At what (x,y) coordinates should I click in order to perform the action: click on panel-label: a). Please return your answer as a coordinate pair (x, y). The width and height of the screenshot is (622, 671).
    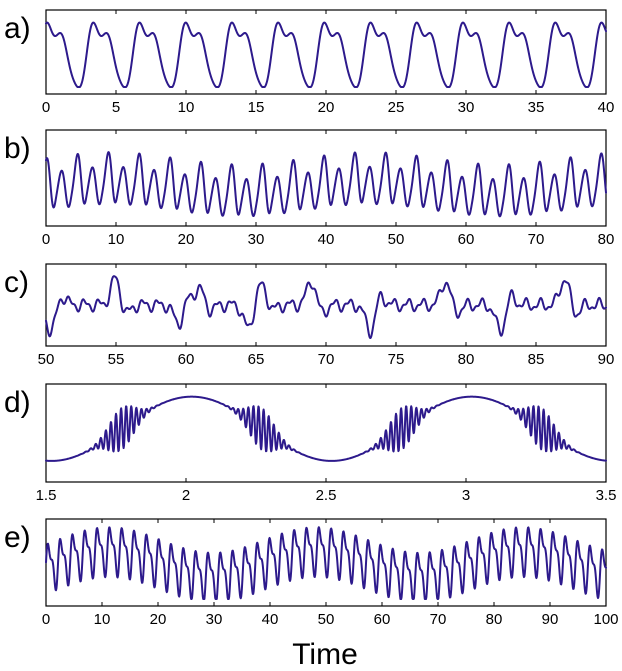
    Looking at the image, I should click on (17, 28).